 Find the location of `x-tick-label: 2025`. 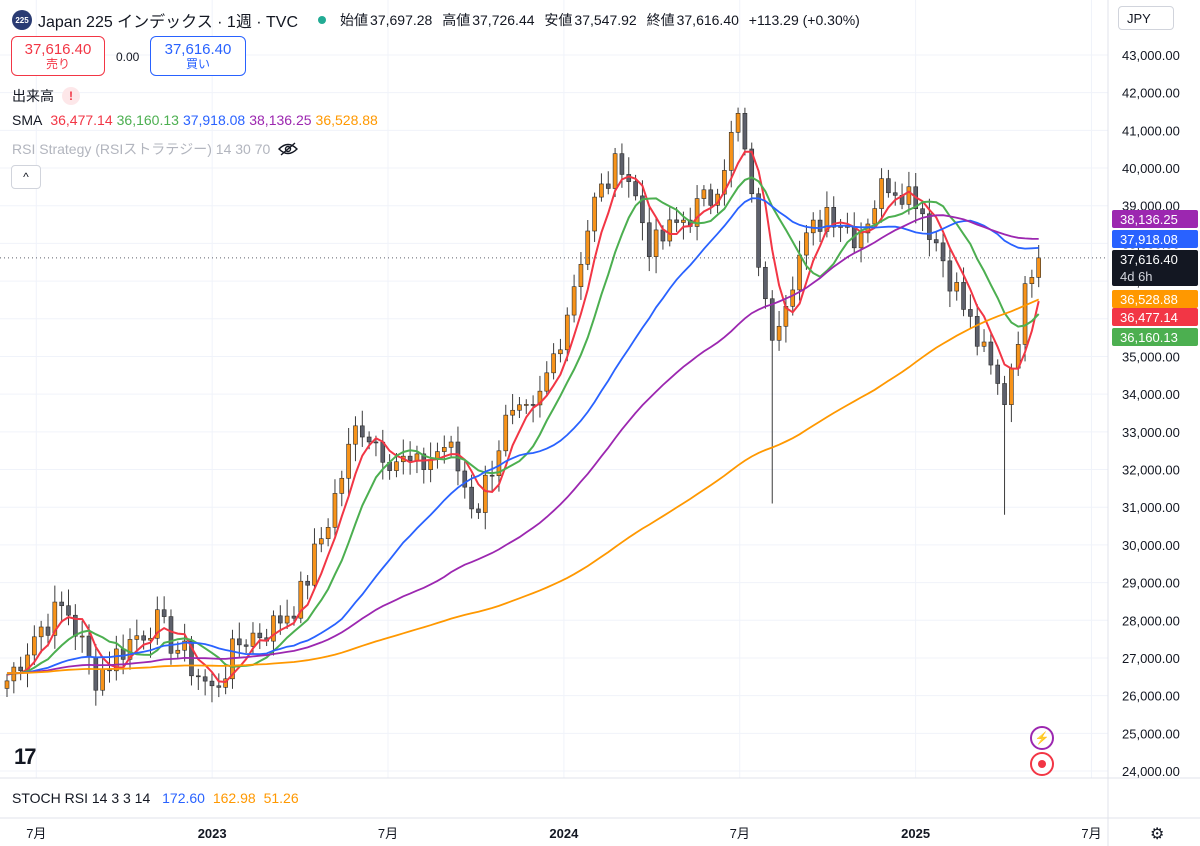

x-tick-label: 2025 is located at coordinates (915, 833).